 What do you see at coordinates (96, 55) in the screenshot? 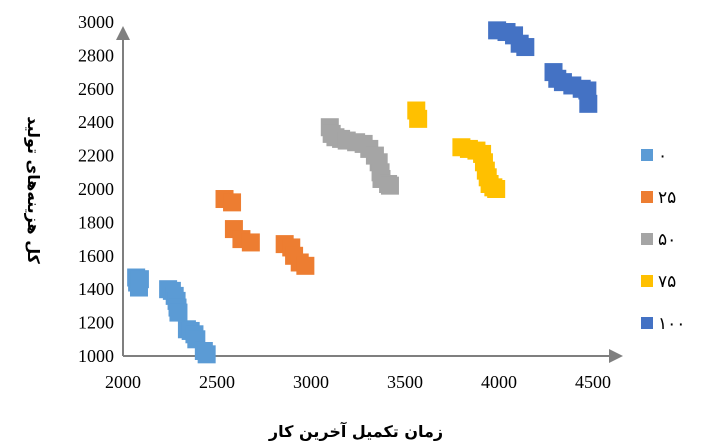
I see `y-tick-label: 2800` at bounding box center [96, 55].